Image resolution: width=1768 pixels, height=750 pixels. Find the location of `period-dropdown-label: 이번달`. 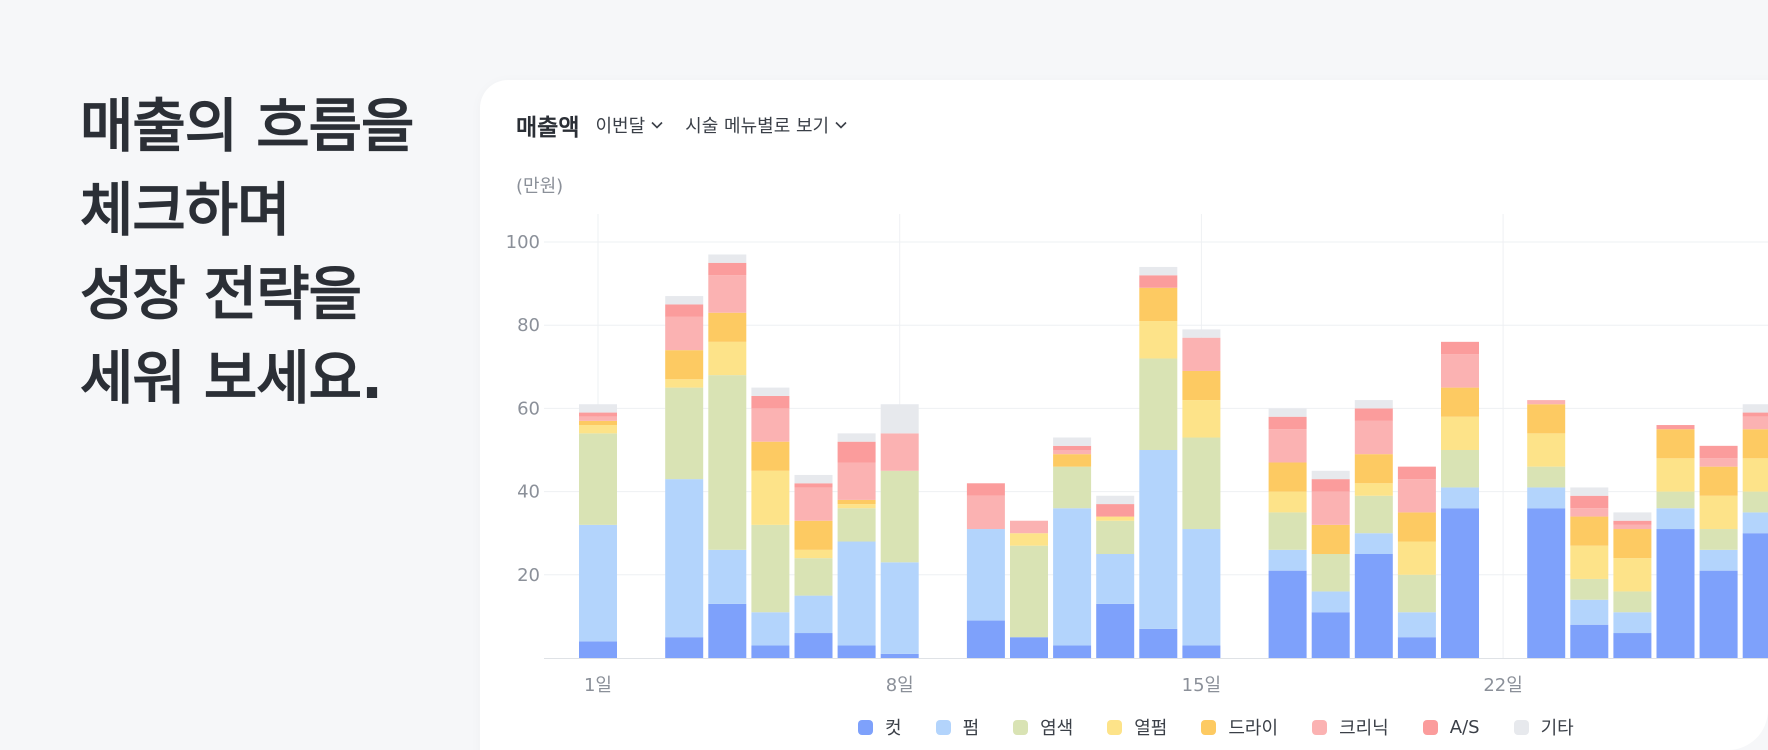

period-dropdown-label: 이번달 is located at coordinates (620, 126).